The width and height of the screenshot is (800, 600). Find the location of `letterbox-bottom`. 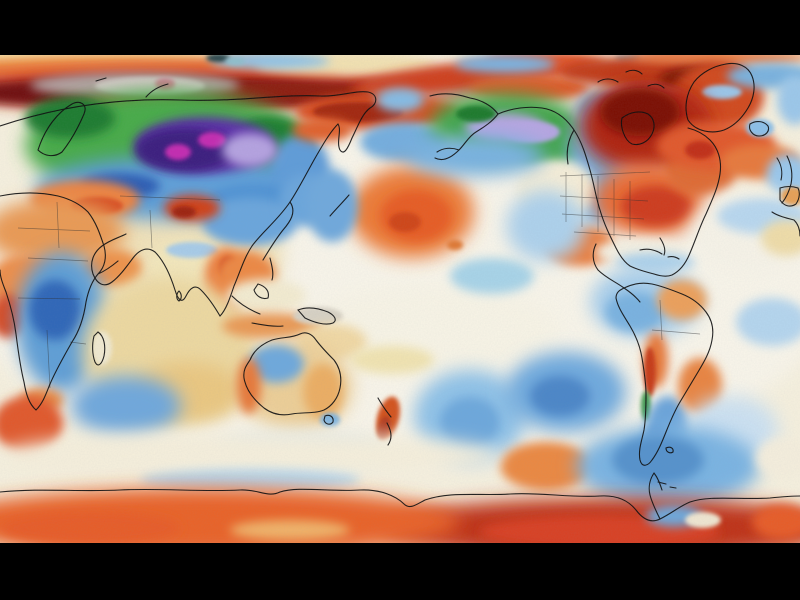

letterbox-bottom is located at coordinates (400, 571).